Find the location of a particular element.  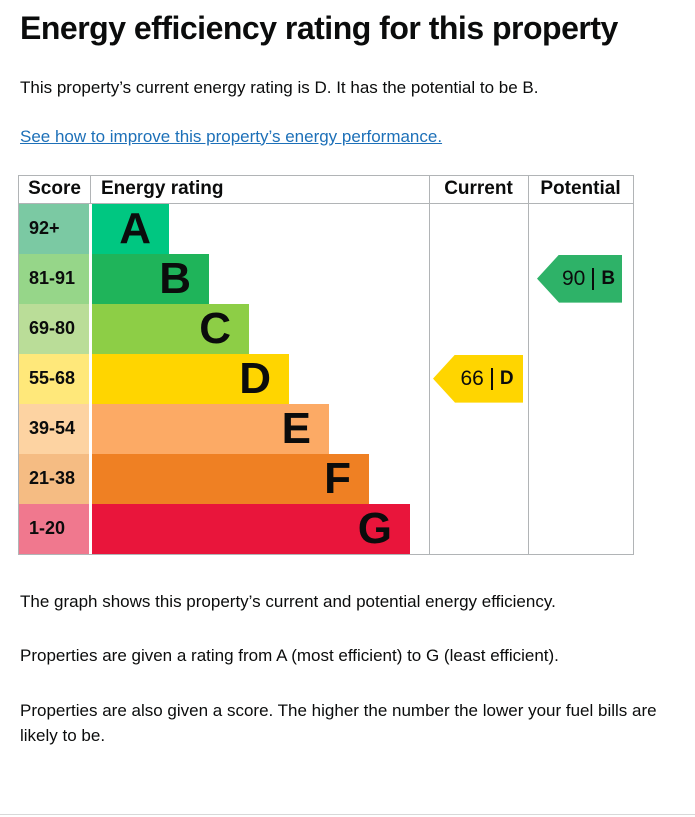

potential-rating-marker: 90 B is located at coordinates (579, 278).